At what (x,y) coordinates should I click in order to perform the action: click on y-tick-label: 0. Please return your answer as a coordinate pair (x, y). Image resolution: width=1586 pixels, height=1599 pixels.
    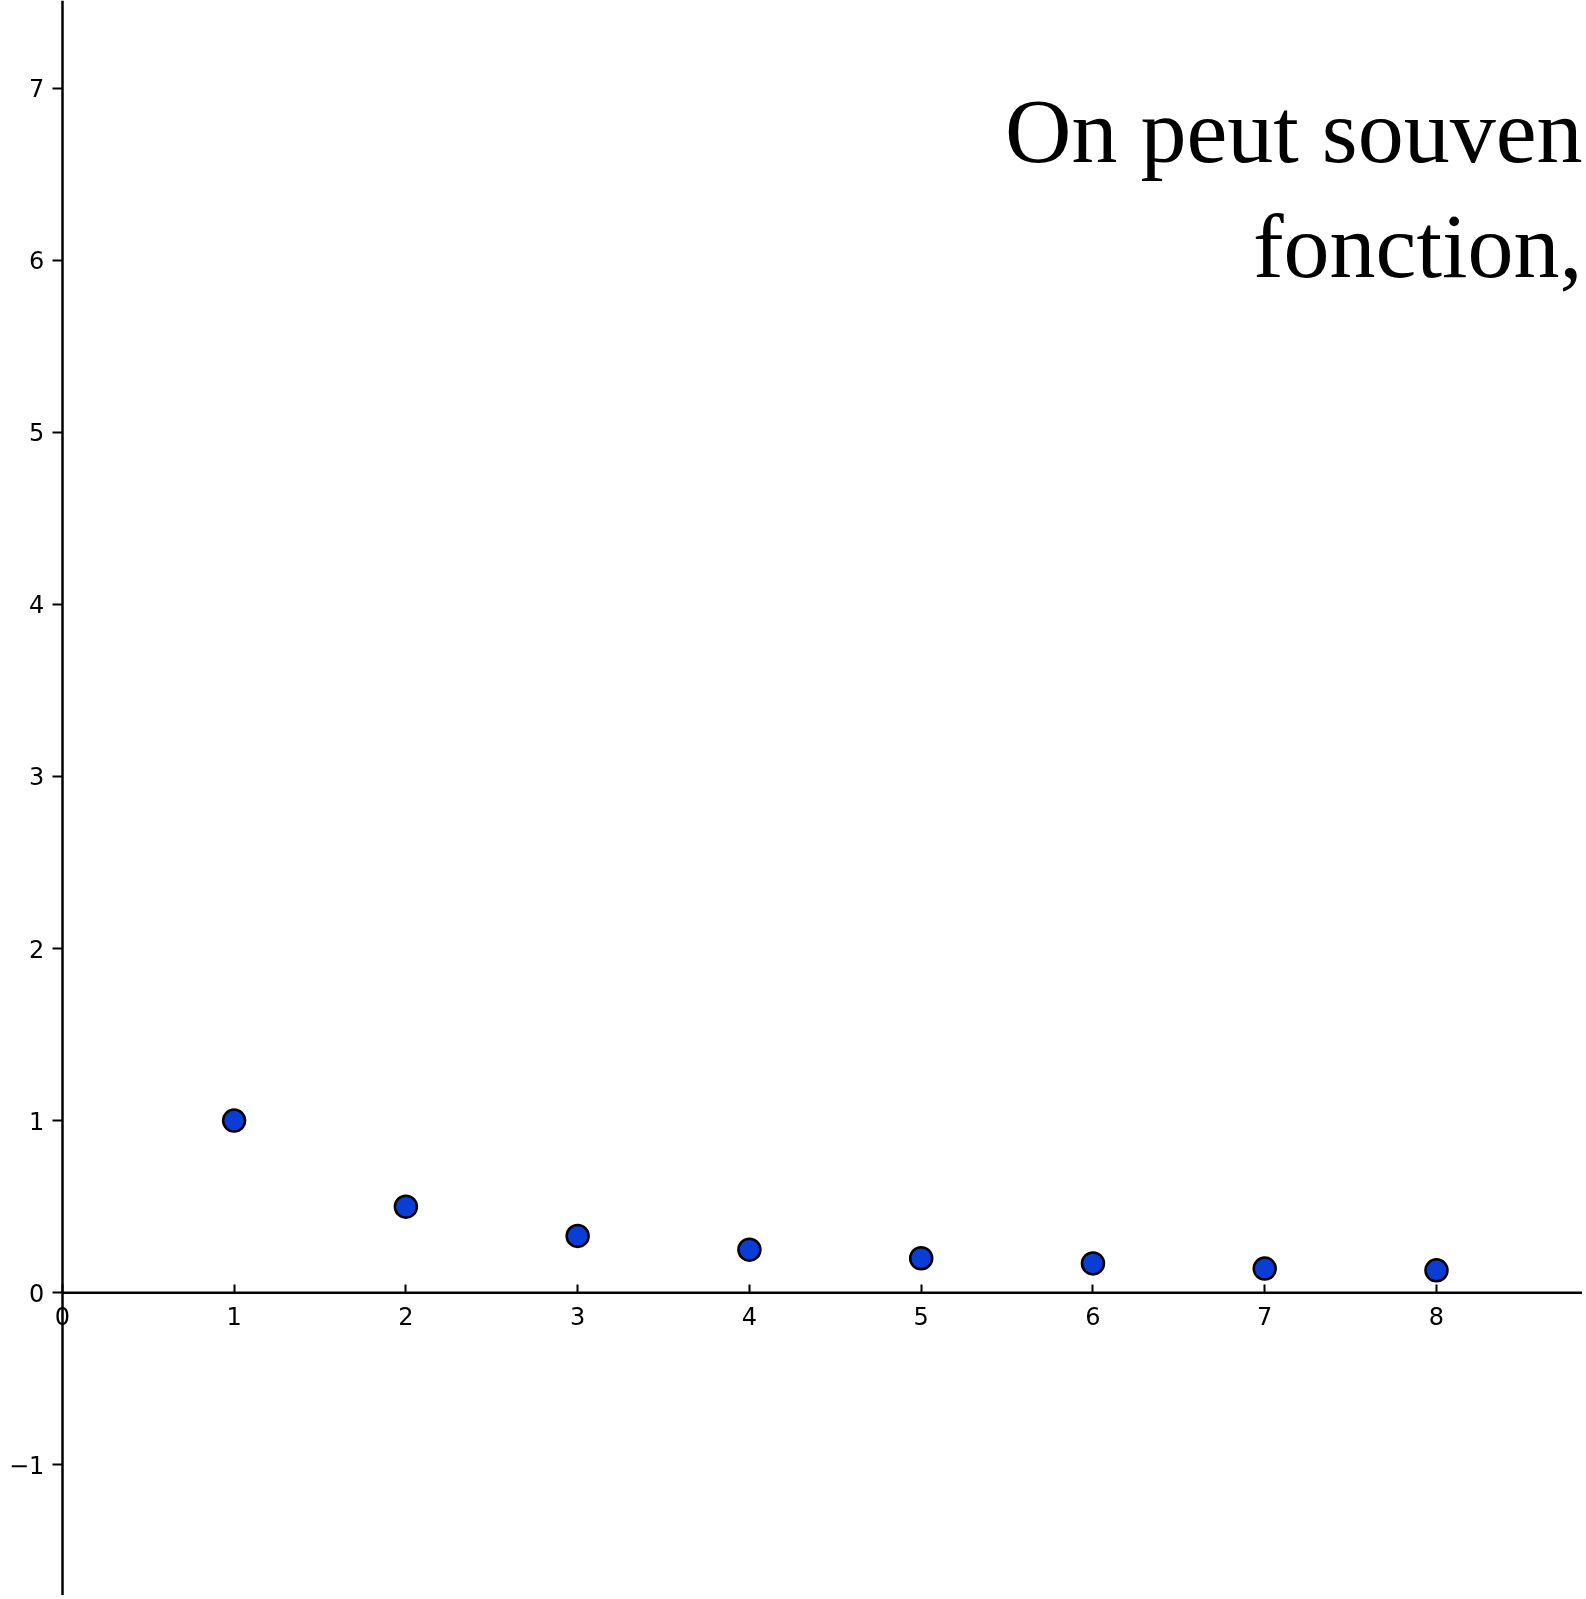
    Looking at the image, I should click on (37, 1293).